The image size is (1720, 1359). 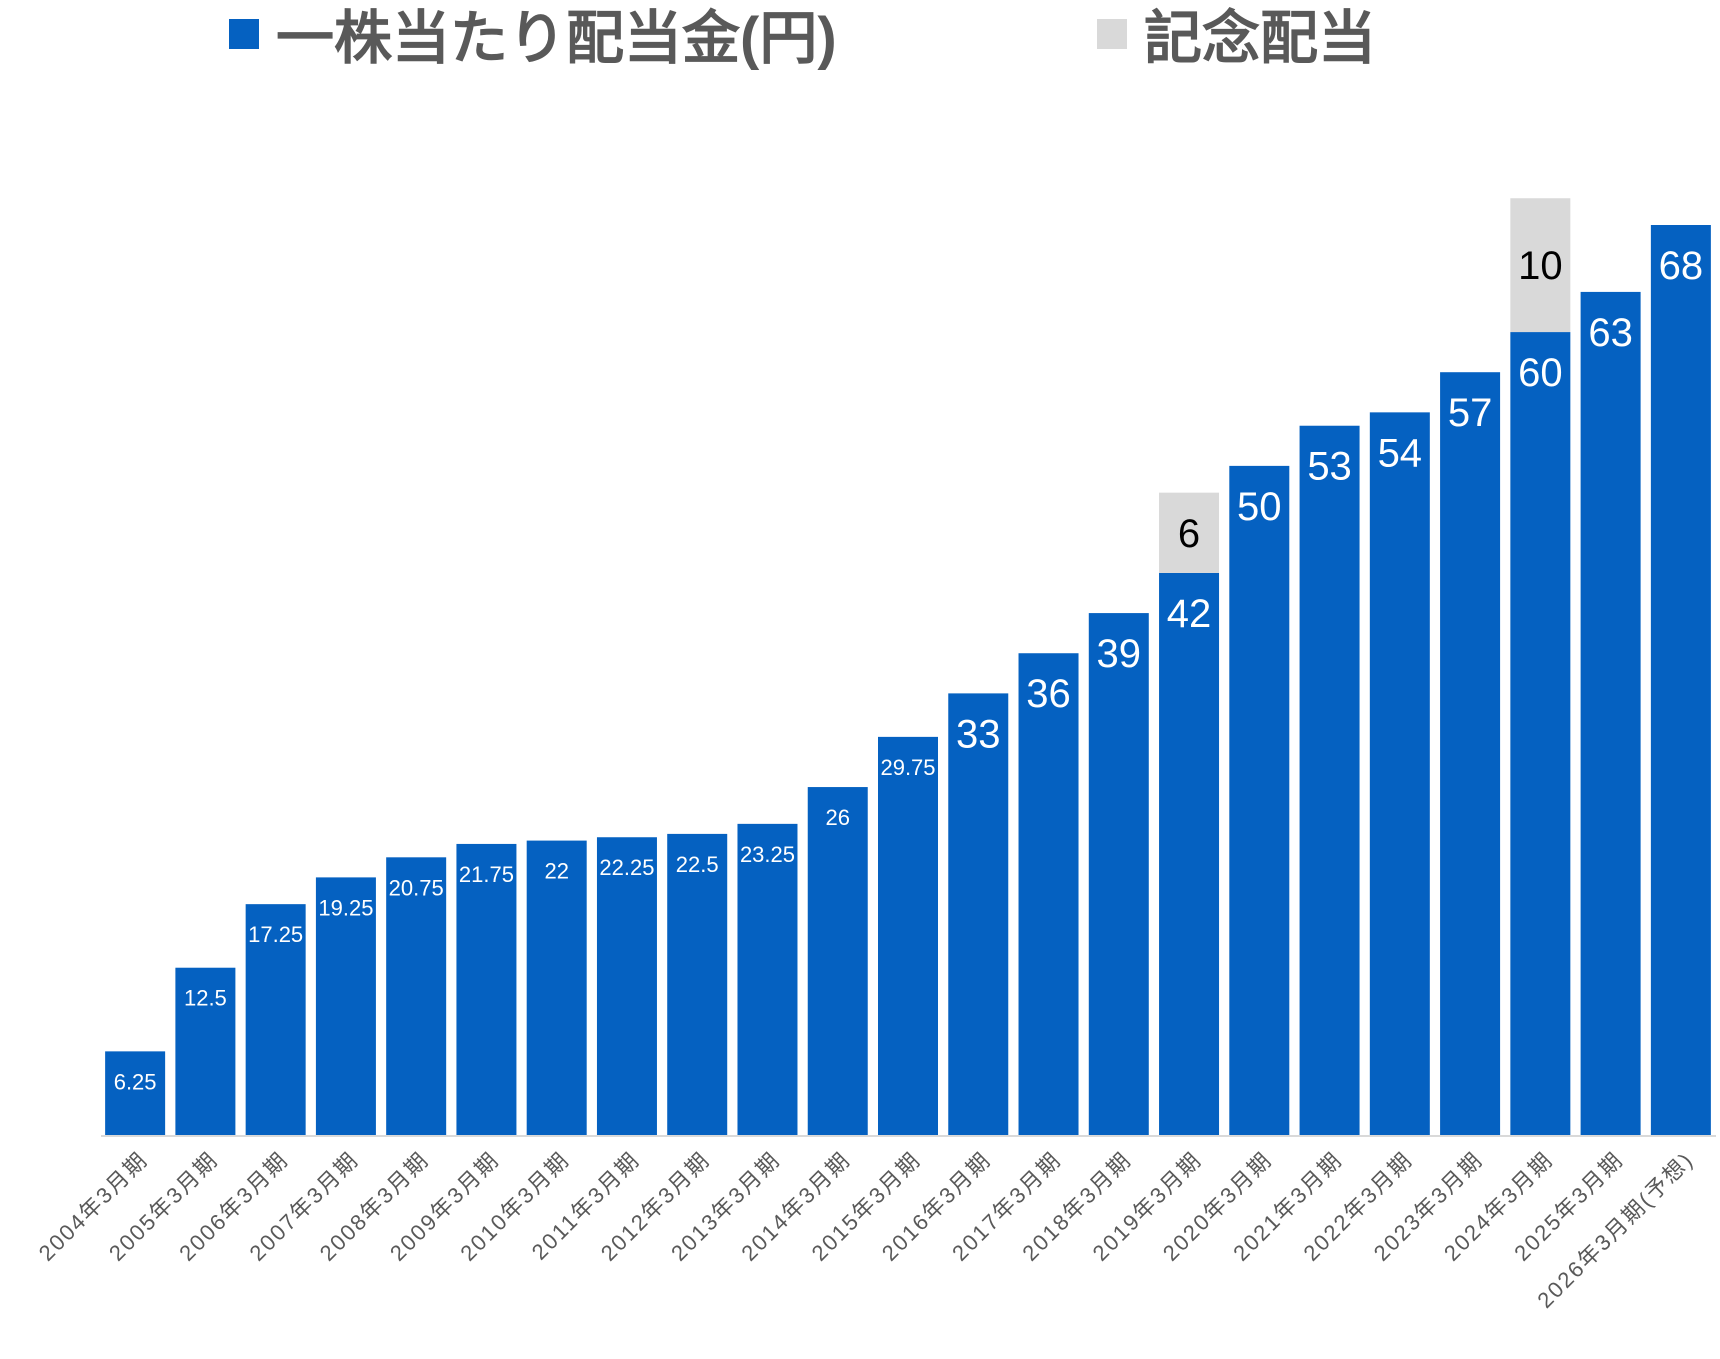 What do you see at coordinates (556, 871) in the screenshot?
I see `data-label-dividend: 22` at bounding box center [556, 871].